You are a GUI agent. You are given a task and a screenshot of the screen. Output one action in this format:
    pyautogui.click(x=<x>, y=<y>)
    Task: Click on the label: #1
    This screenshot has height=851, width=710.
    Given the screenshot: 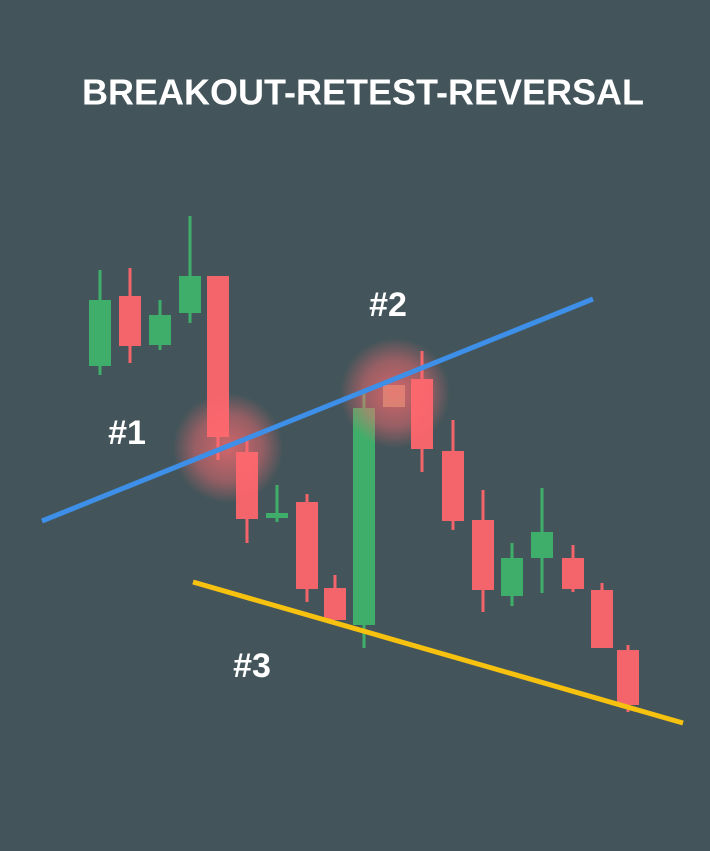 What is the action you would take?
    pyautogui.click(x=127, y=433)
    